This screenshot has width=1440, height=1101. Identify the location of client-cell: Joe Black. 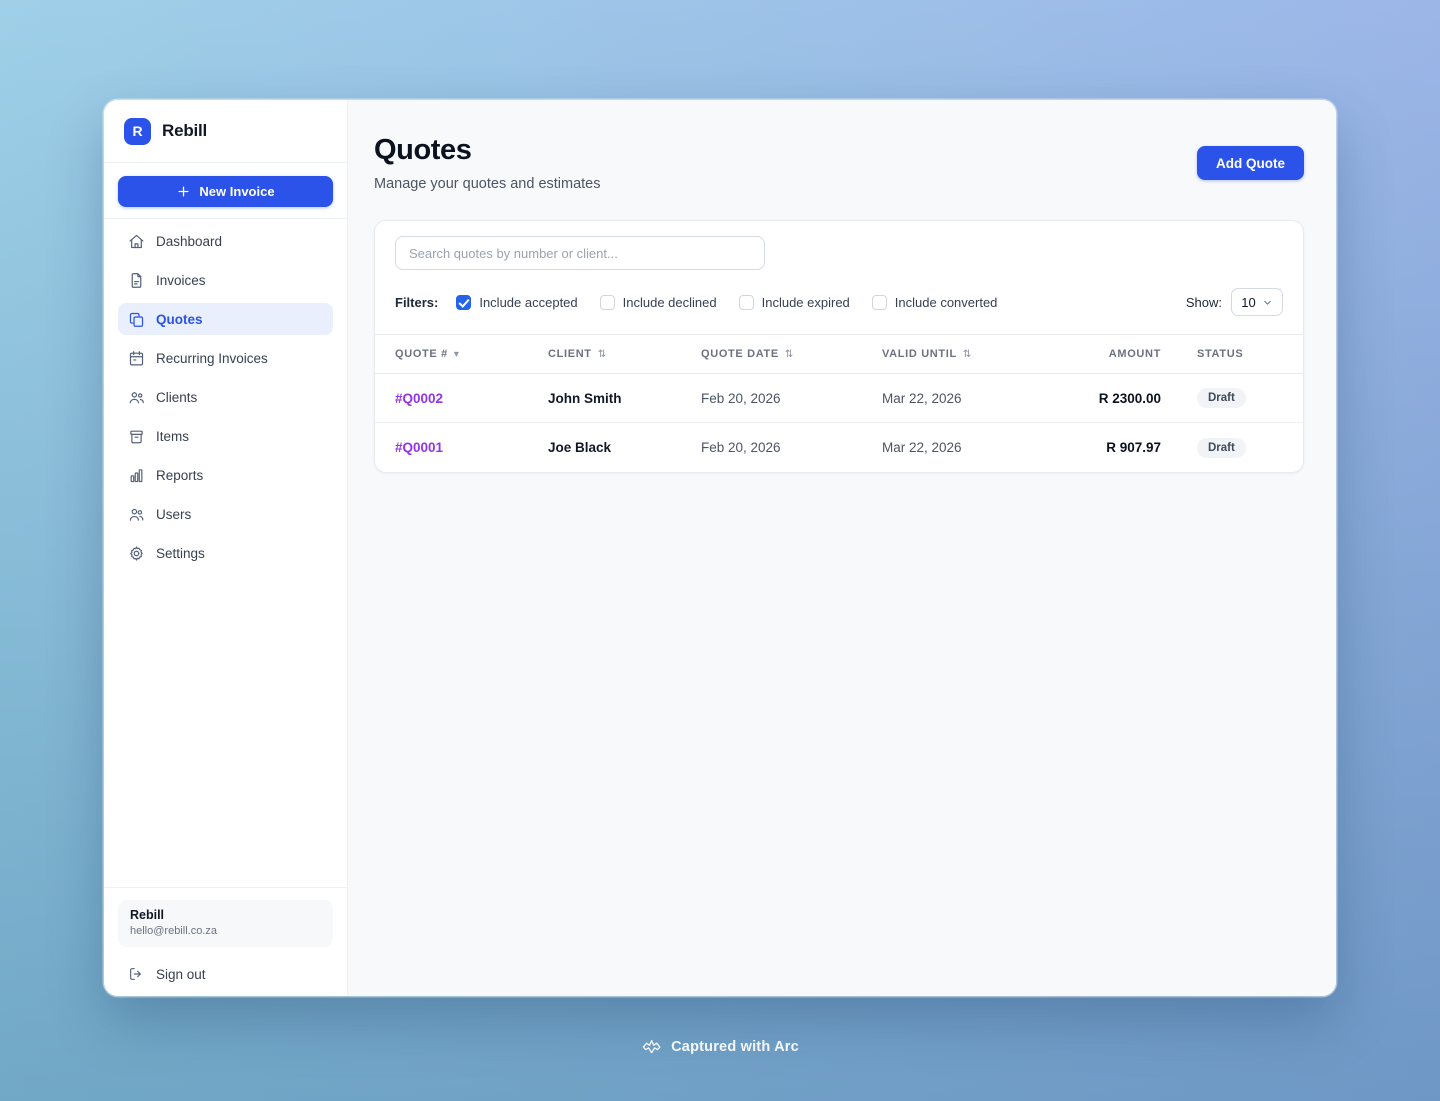
(580, 447).